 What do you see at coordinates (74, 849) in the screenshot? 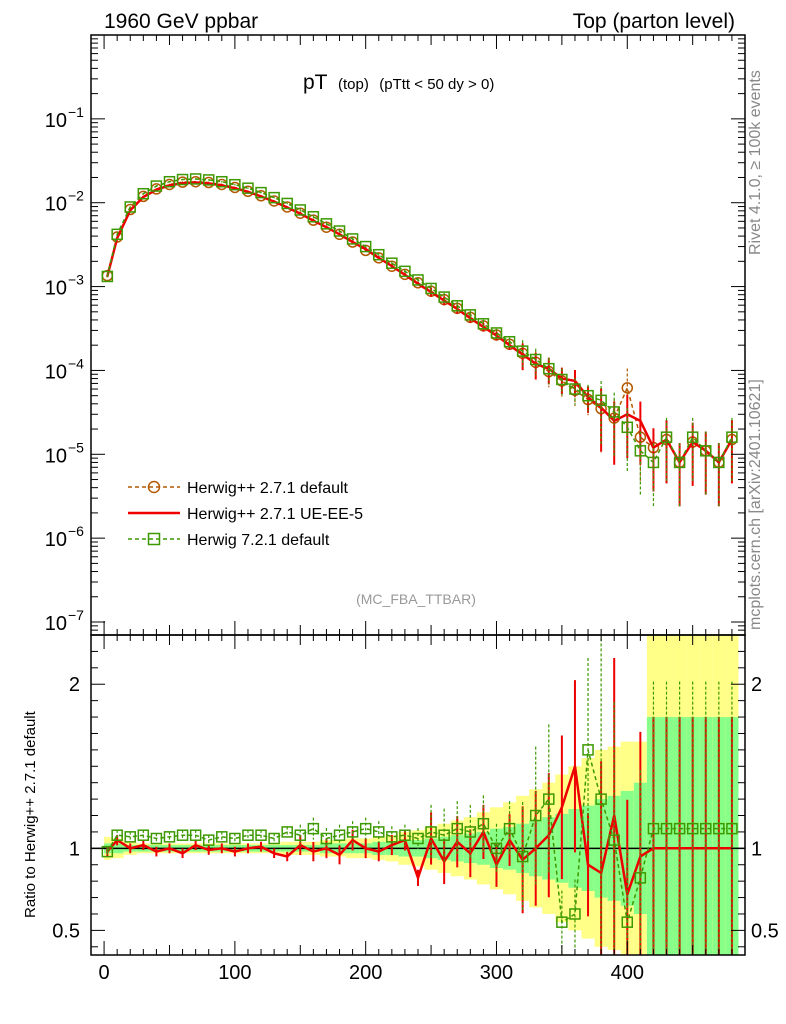
I see `ratio-ytick-label-left: 1` at bounding box center [74, 849].